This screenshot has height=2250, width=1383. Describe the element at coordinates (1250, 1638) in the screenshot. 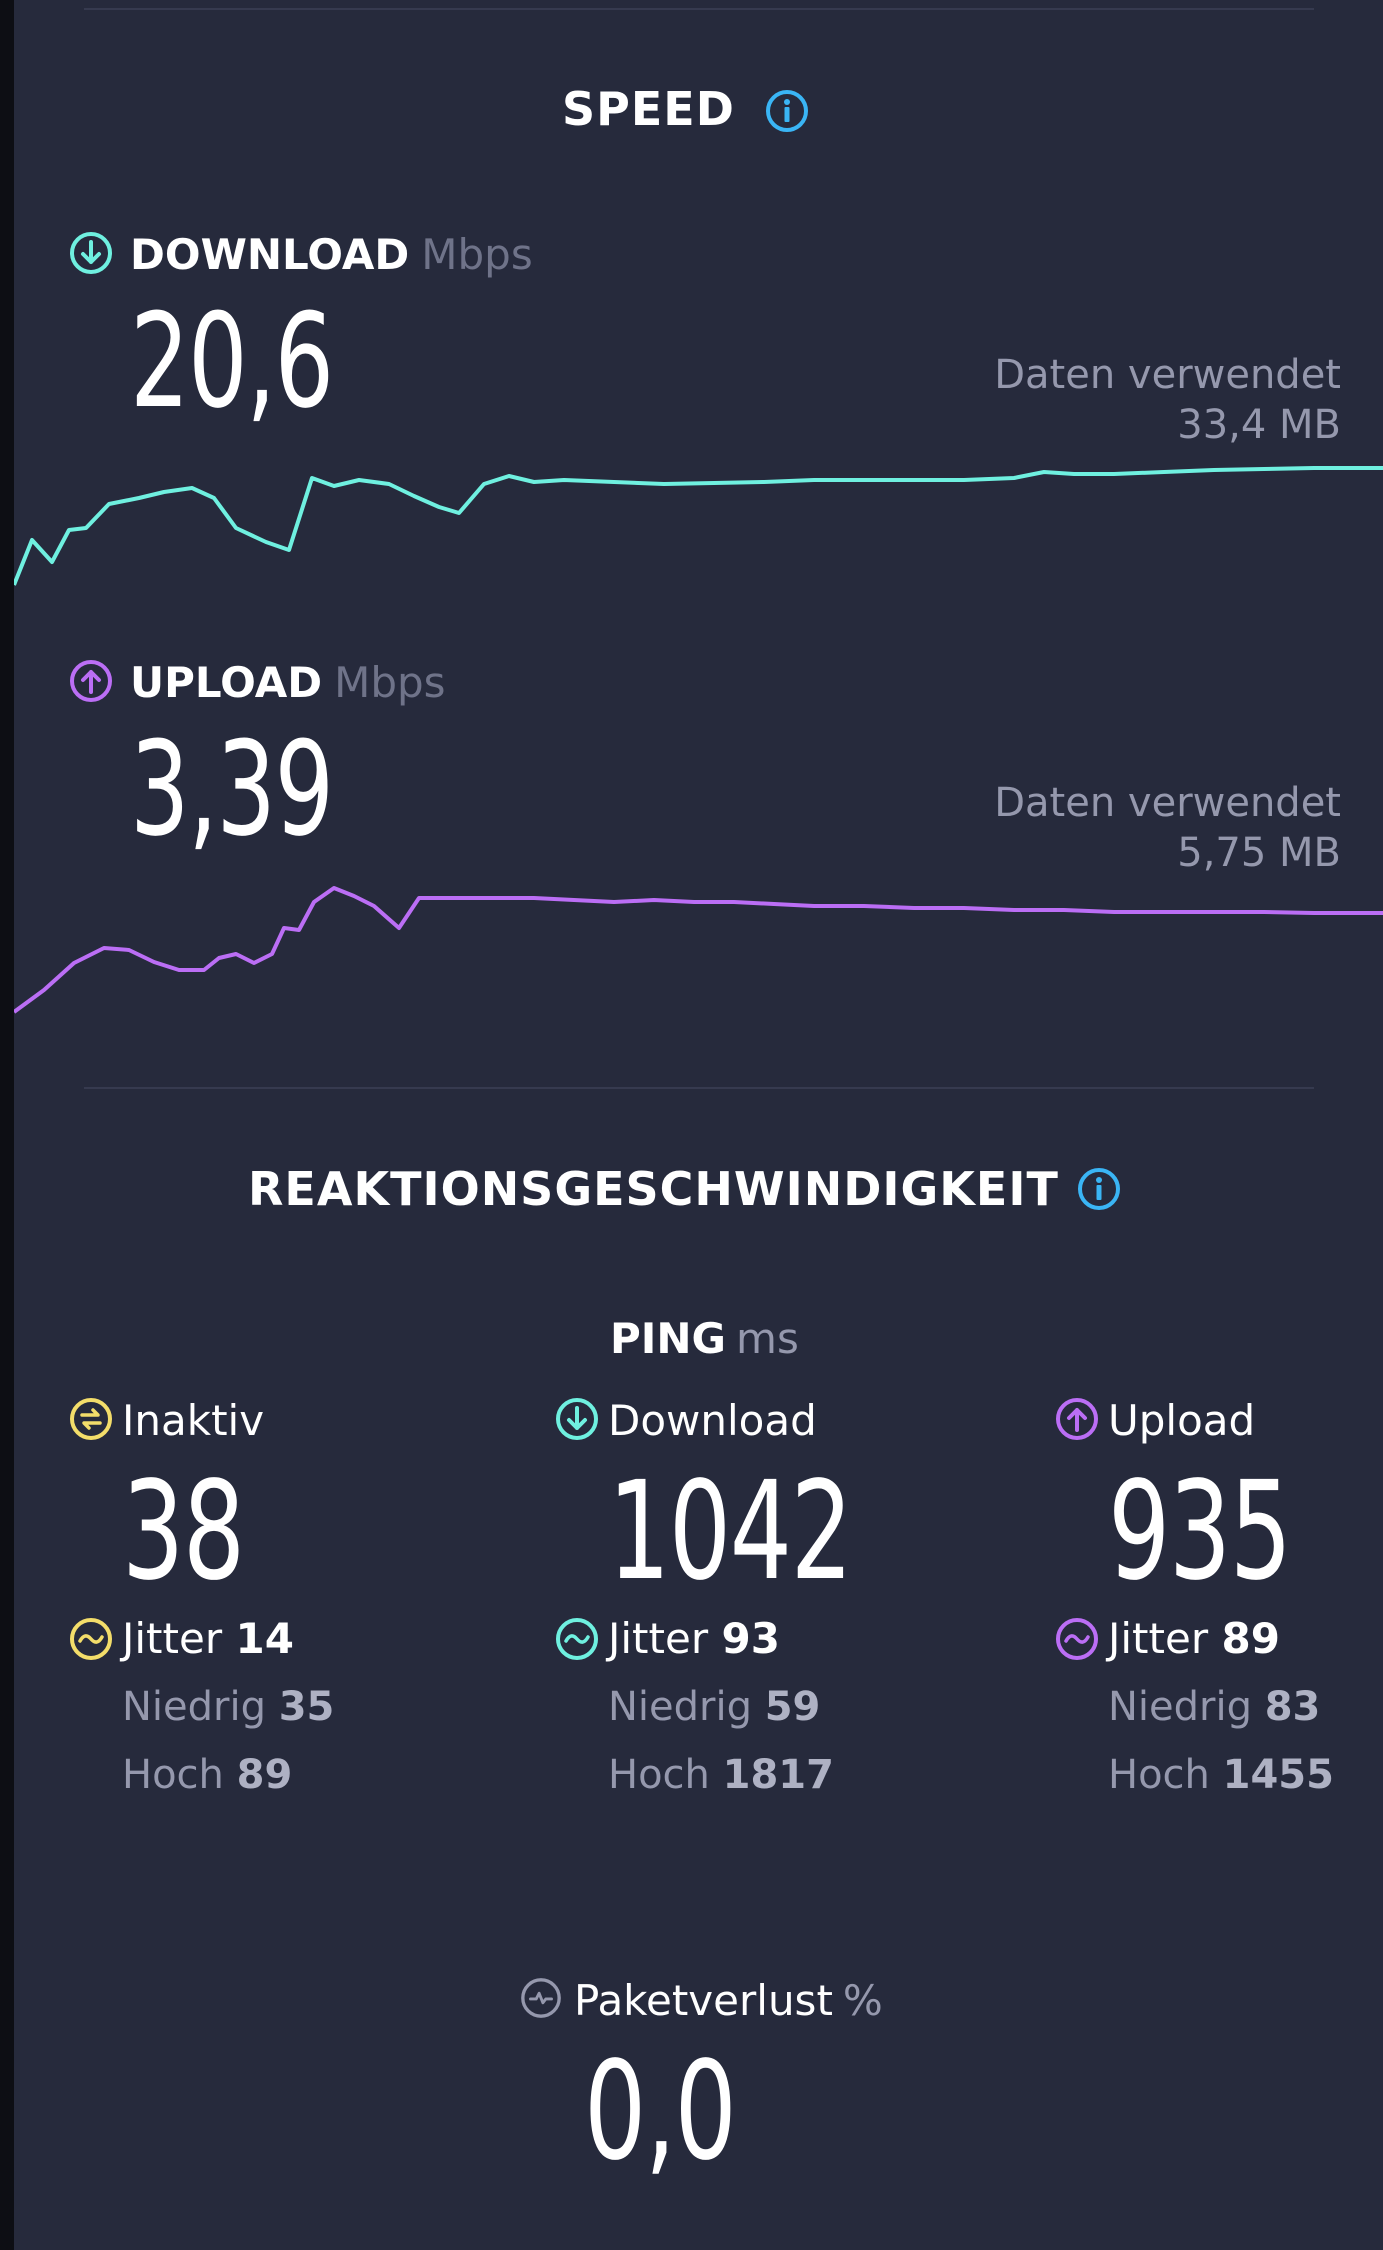

I see `jitter-value: 89` at that location.